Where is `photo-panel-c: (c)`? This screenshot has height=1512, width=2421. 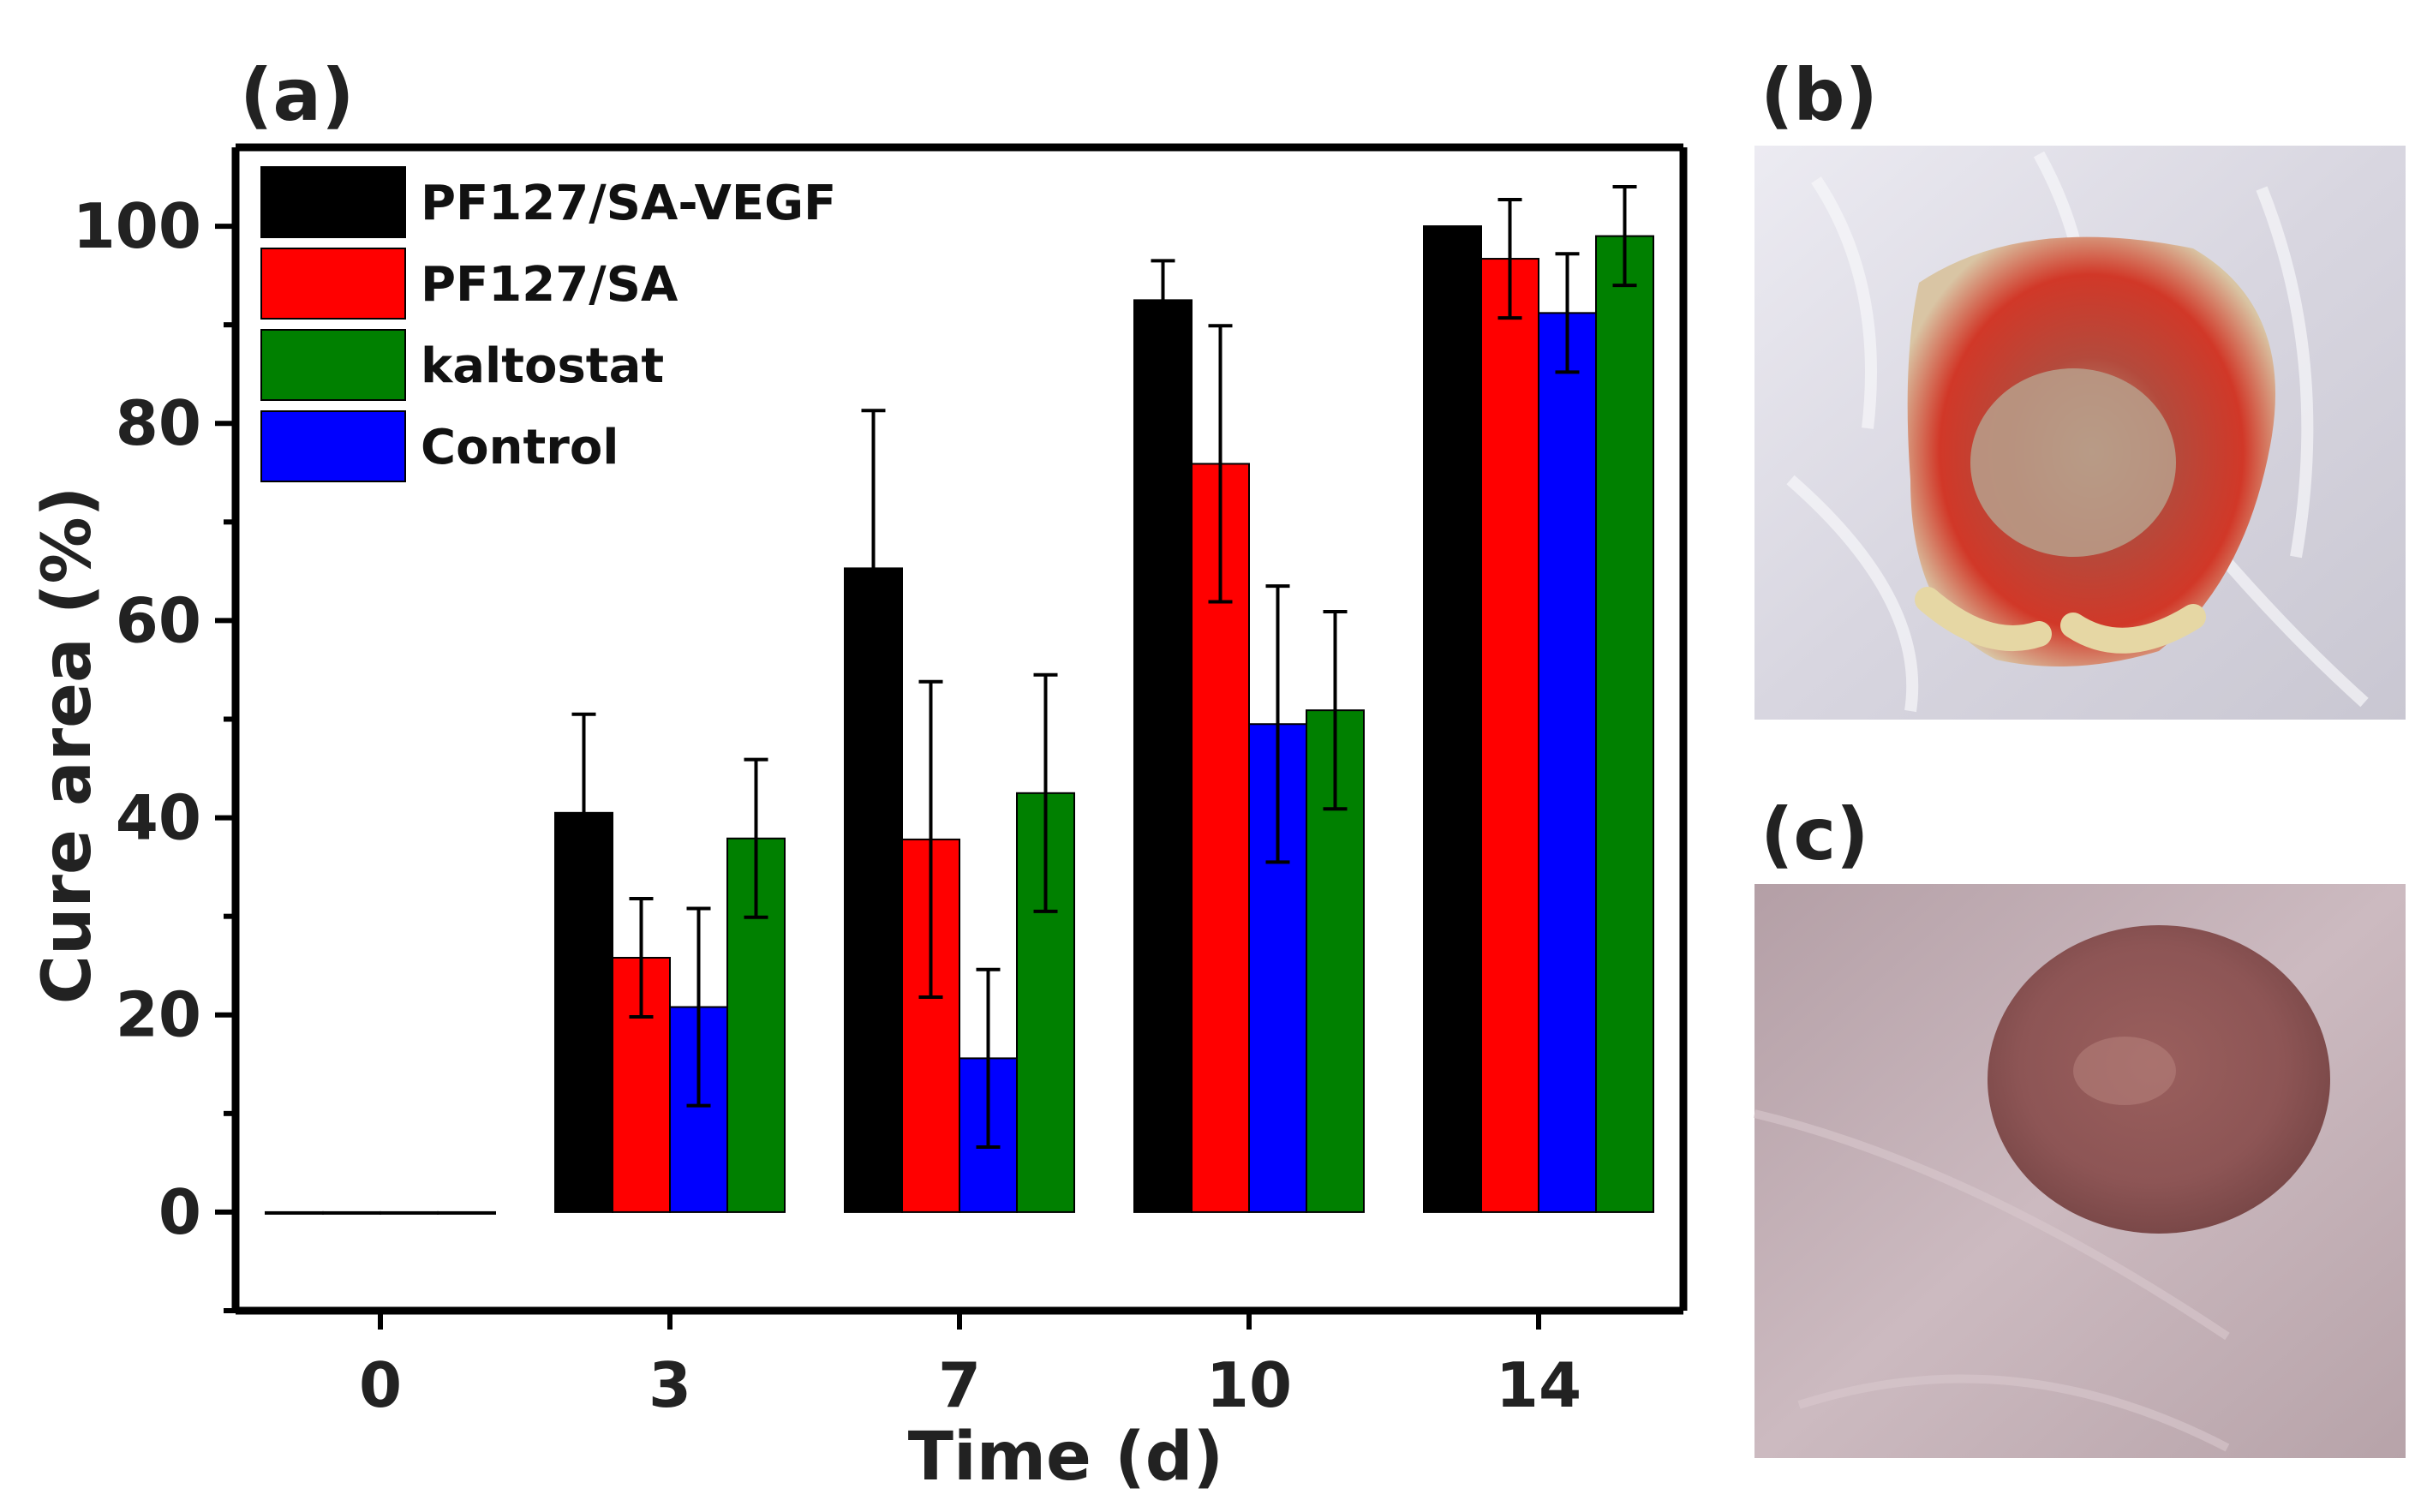
photo-panel-c: (c) is located at coordinates (2079, 1125).